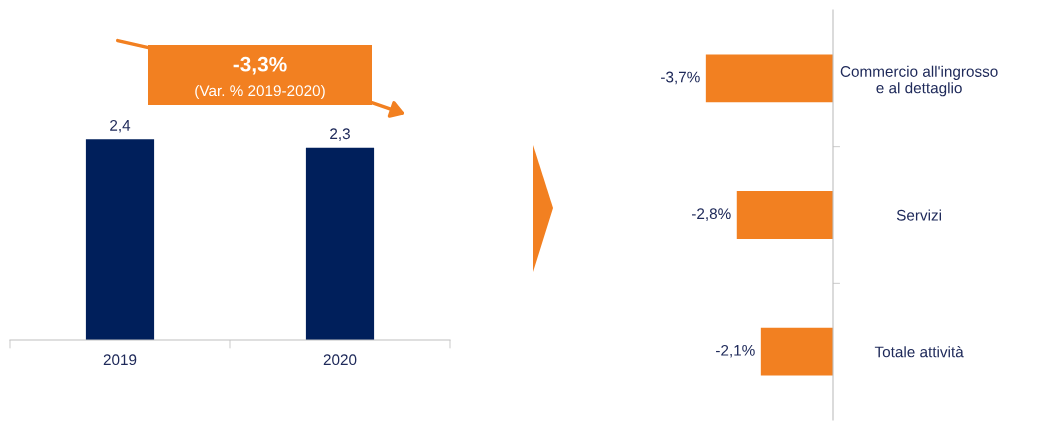 This screenshot has height=421, width=1058. Describe the element at coordinates (735, 351) in the screenshot. I see `data-label: -2,1%` at that location.